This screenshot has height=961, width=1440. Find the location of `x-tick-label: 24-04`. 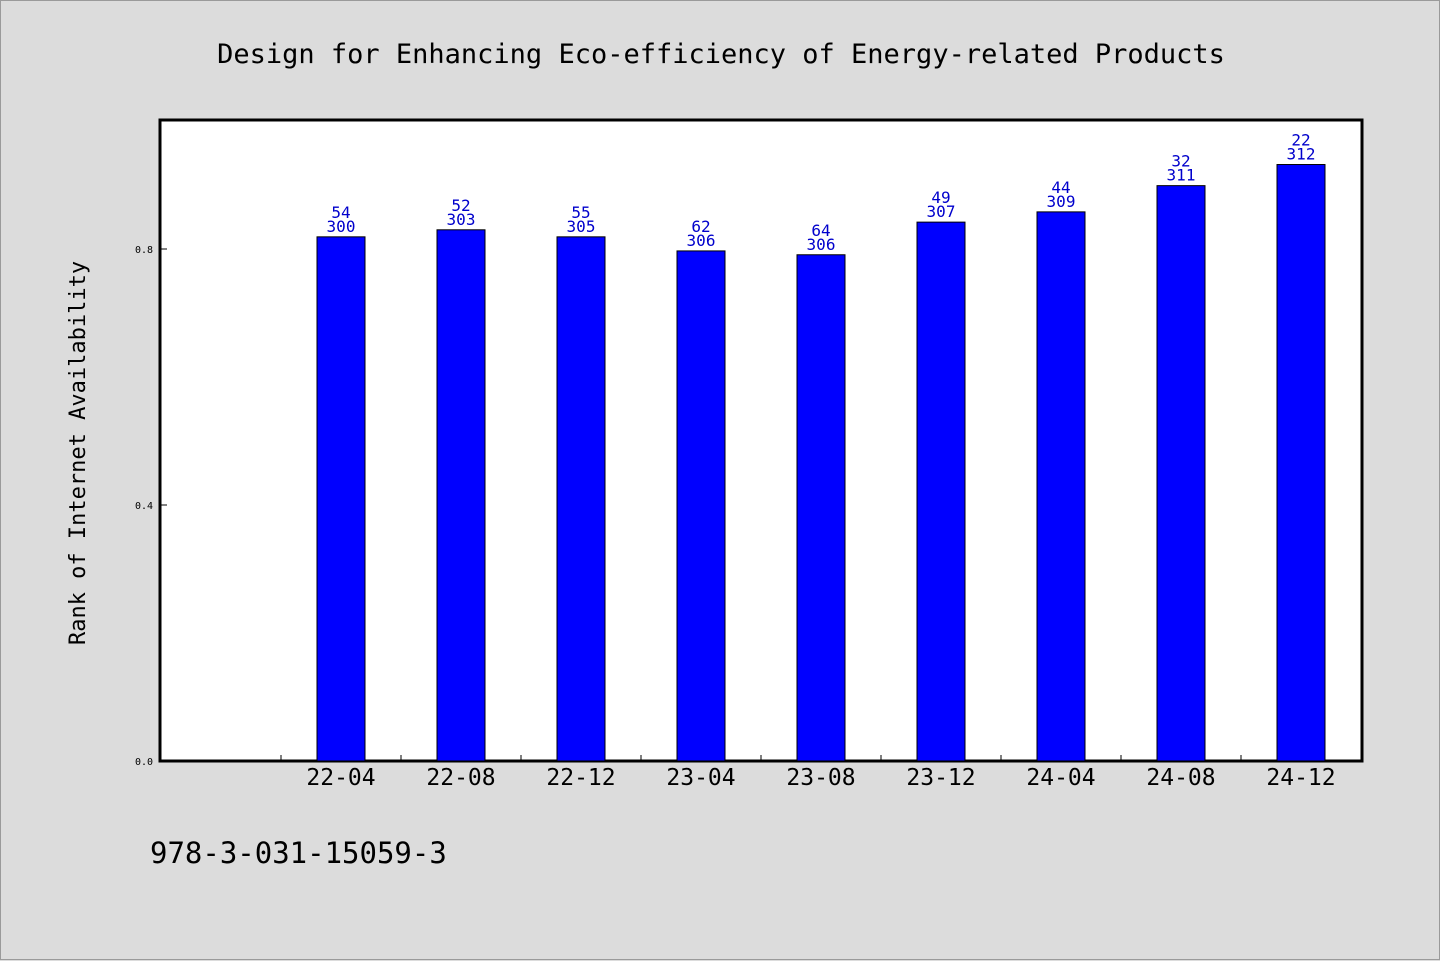

x-tick-label: 24-04 is located at coordinates (1060, 778).